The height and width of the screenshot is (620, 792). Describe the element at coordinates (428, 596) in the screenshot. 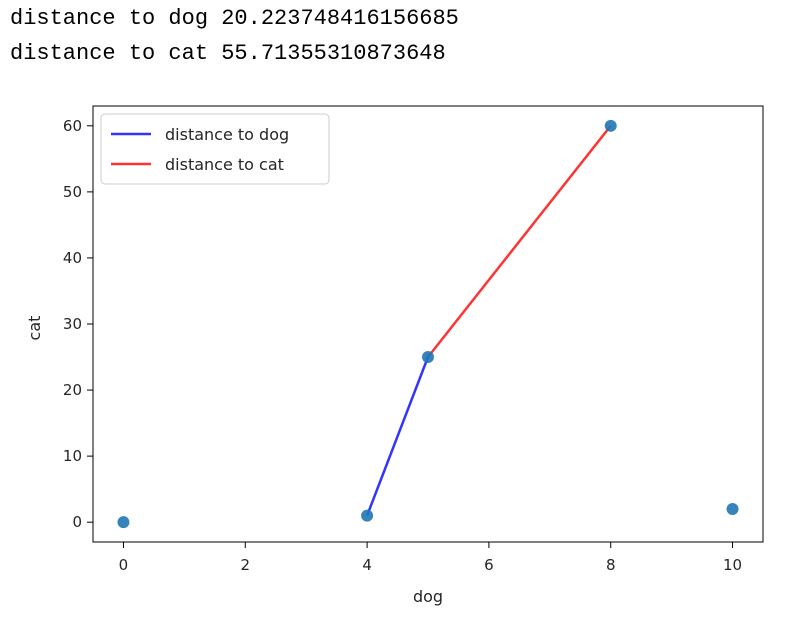

I see `x-axis-label: dog` at that location.